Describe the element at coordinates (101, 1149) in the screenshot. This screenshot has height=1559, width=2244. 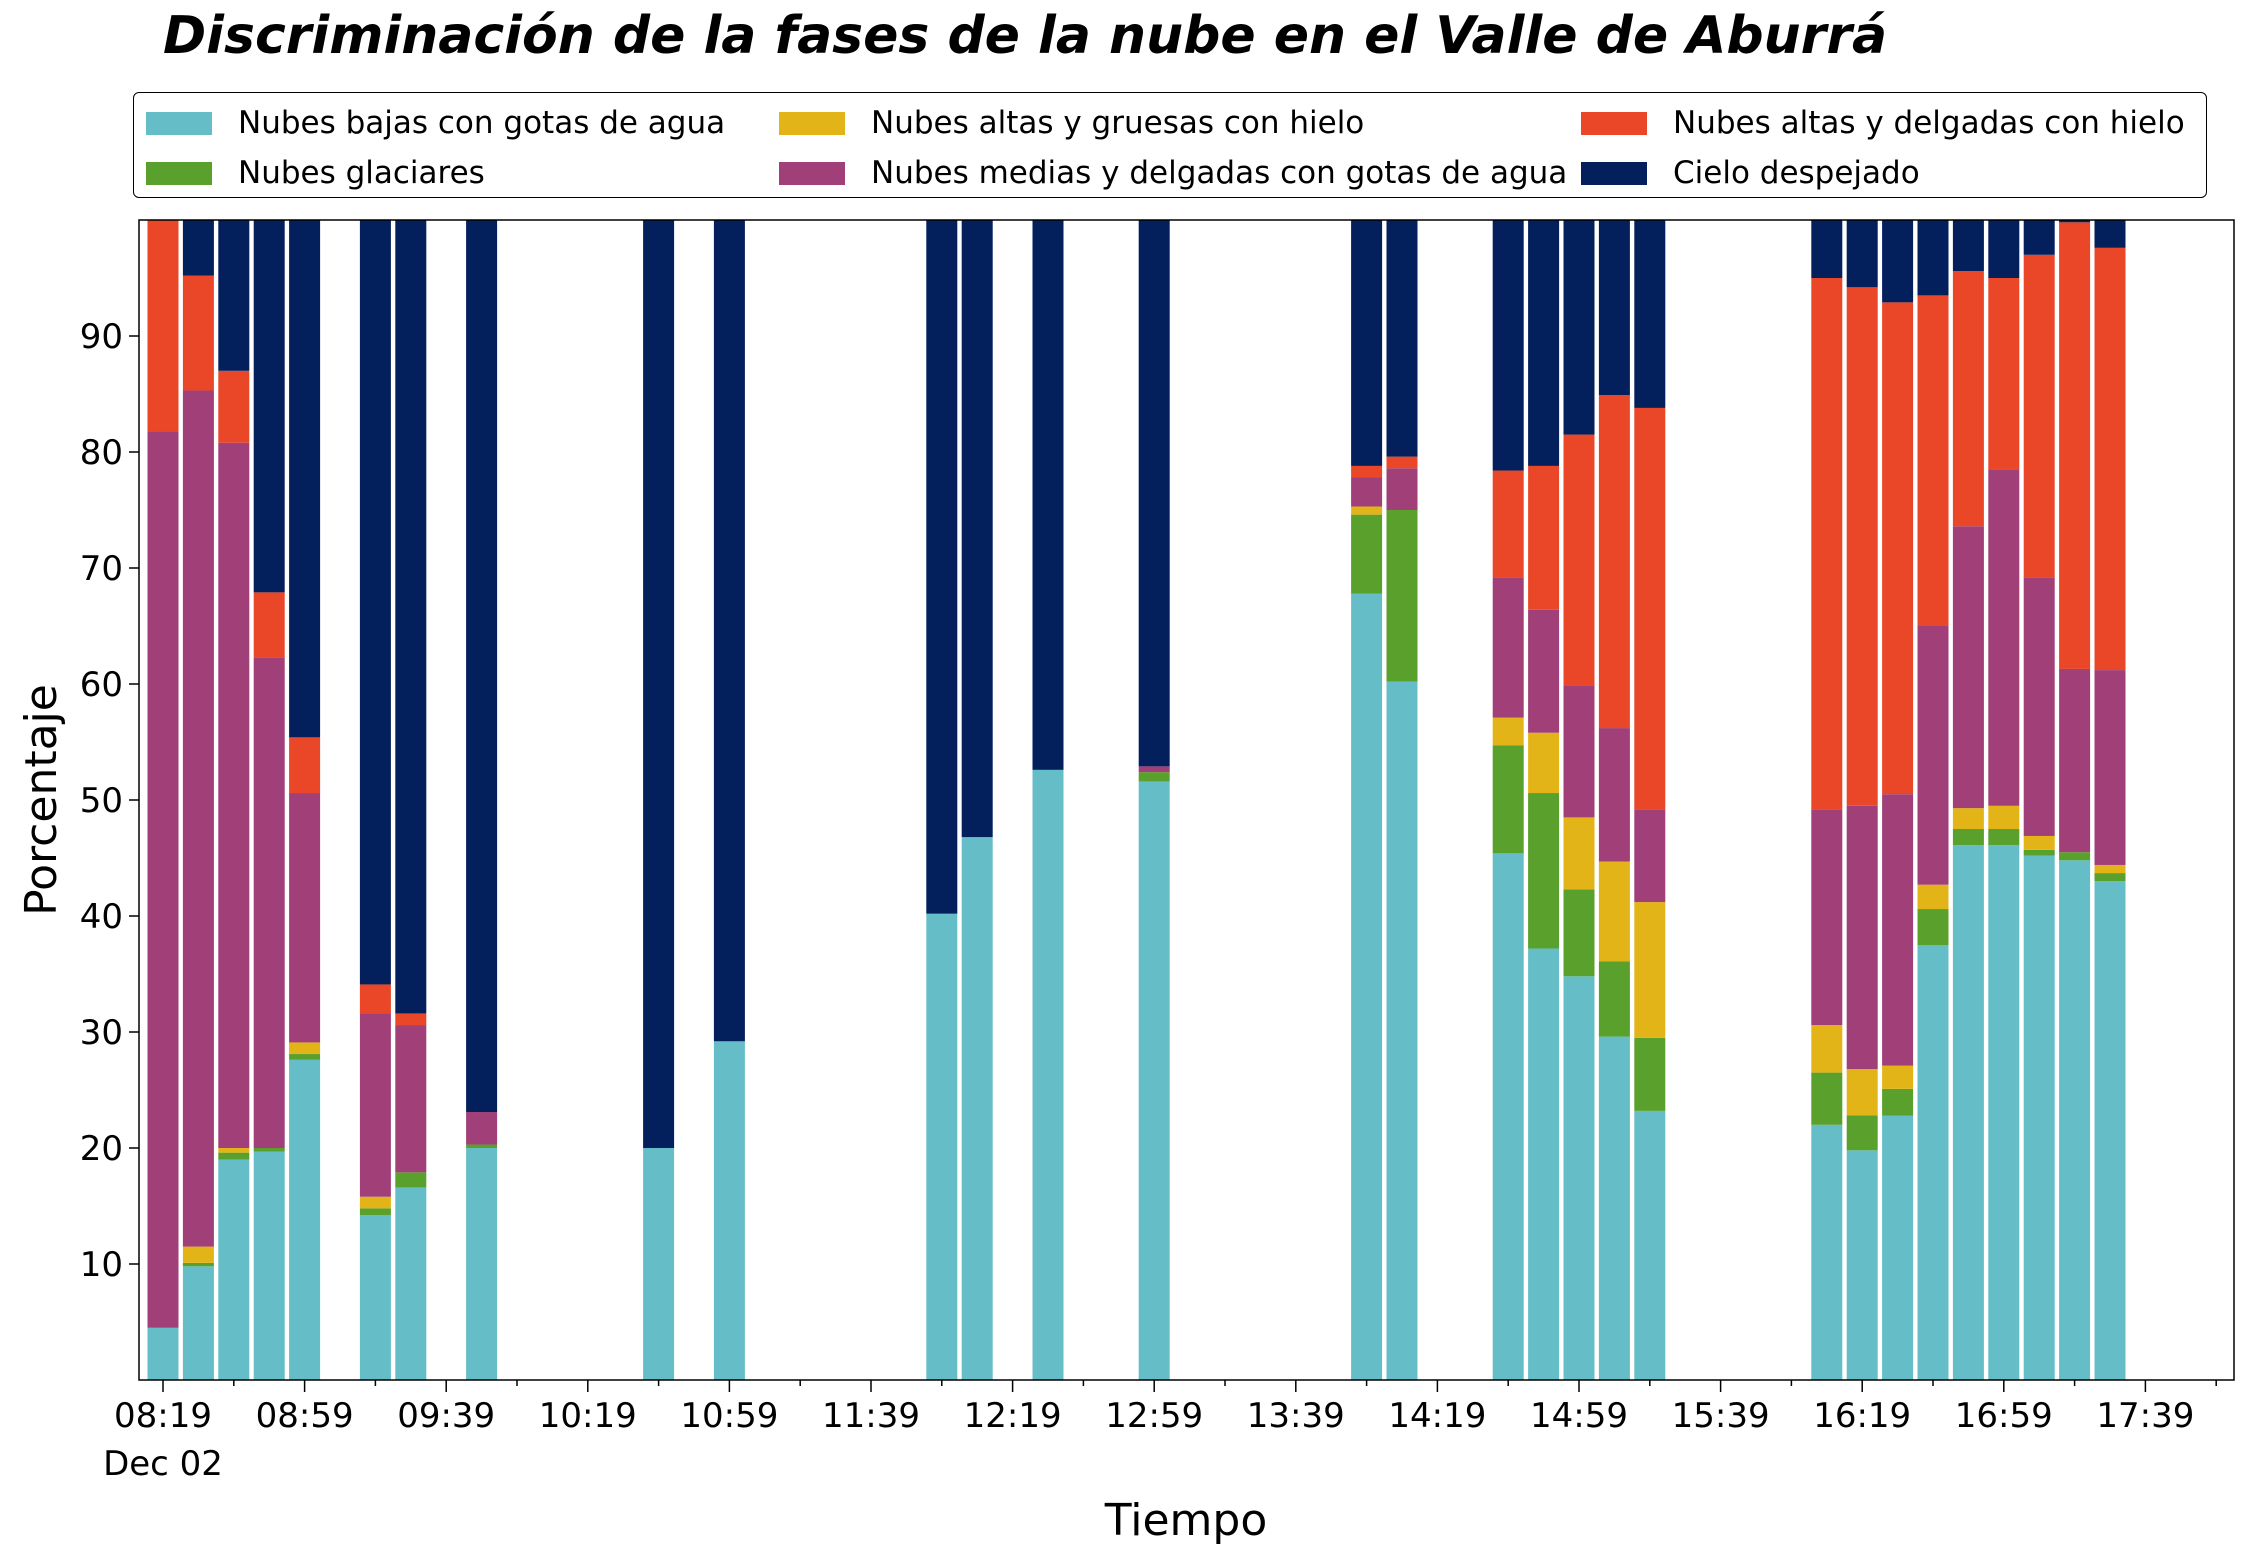
I see `y-tick-label: 20` at that location.